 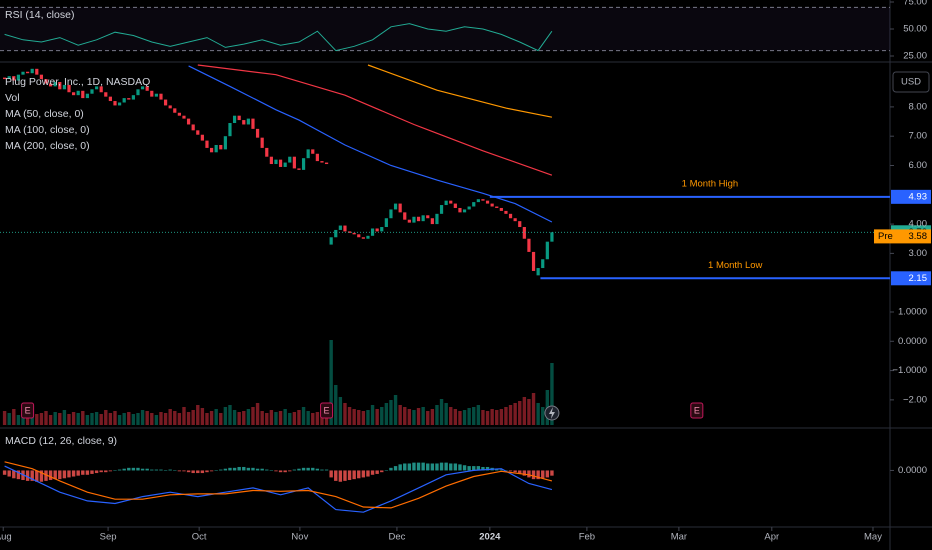 I want to click on y-tick-label: 6.00, so click(x=918, y=165).